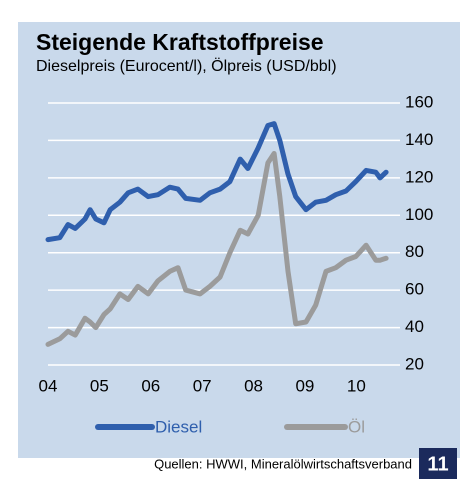  I want to click on y-tick-label: 120, so click(419, 176).